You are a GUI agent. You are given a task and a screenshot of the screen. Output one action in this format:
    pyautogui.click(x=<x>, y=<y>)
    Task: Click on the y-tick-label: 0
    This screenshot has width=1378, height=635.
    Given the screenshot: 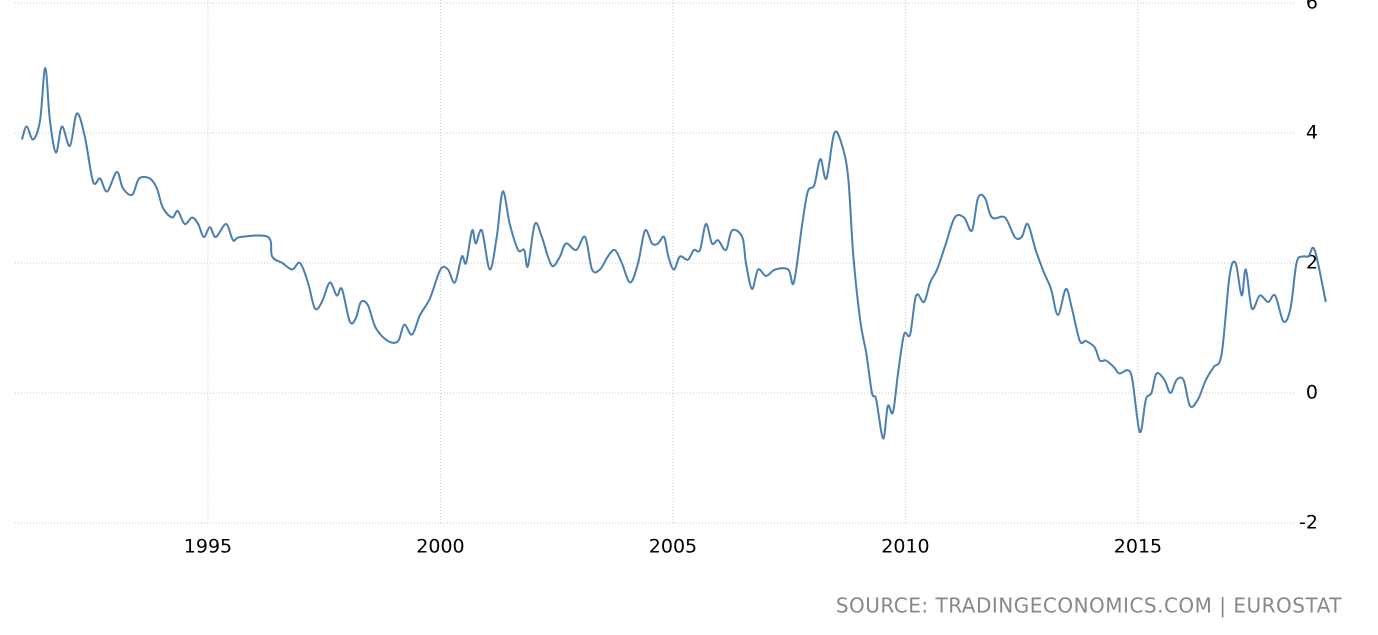 What is the action you would take?
    pyautogui.click(x=1312, y=393)
    